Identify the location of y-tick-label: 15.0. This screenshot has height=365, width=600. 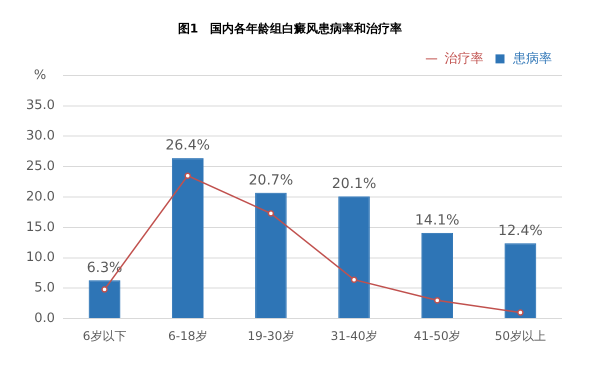
(40, 227).